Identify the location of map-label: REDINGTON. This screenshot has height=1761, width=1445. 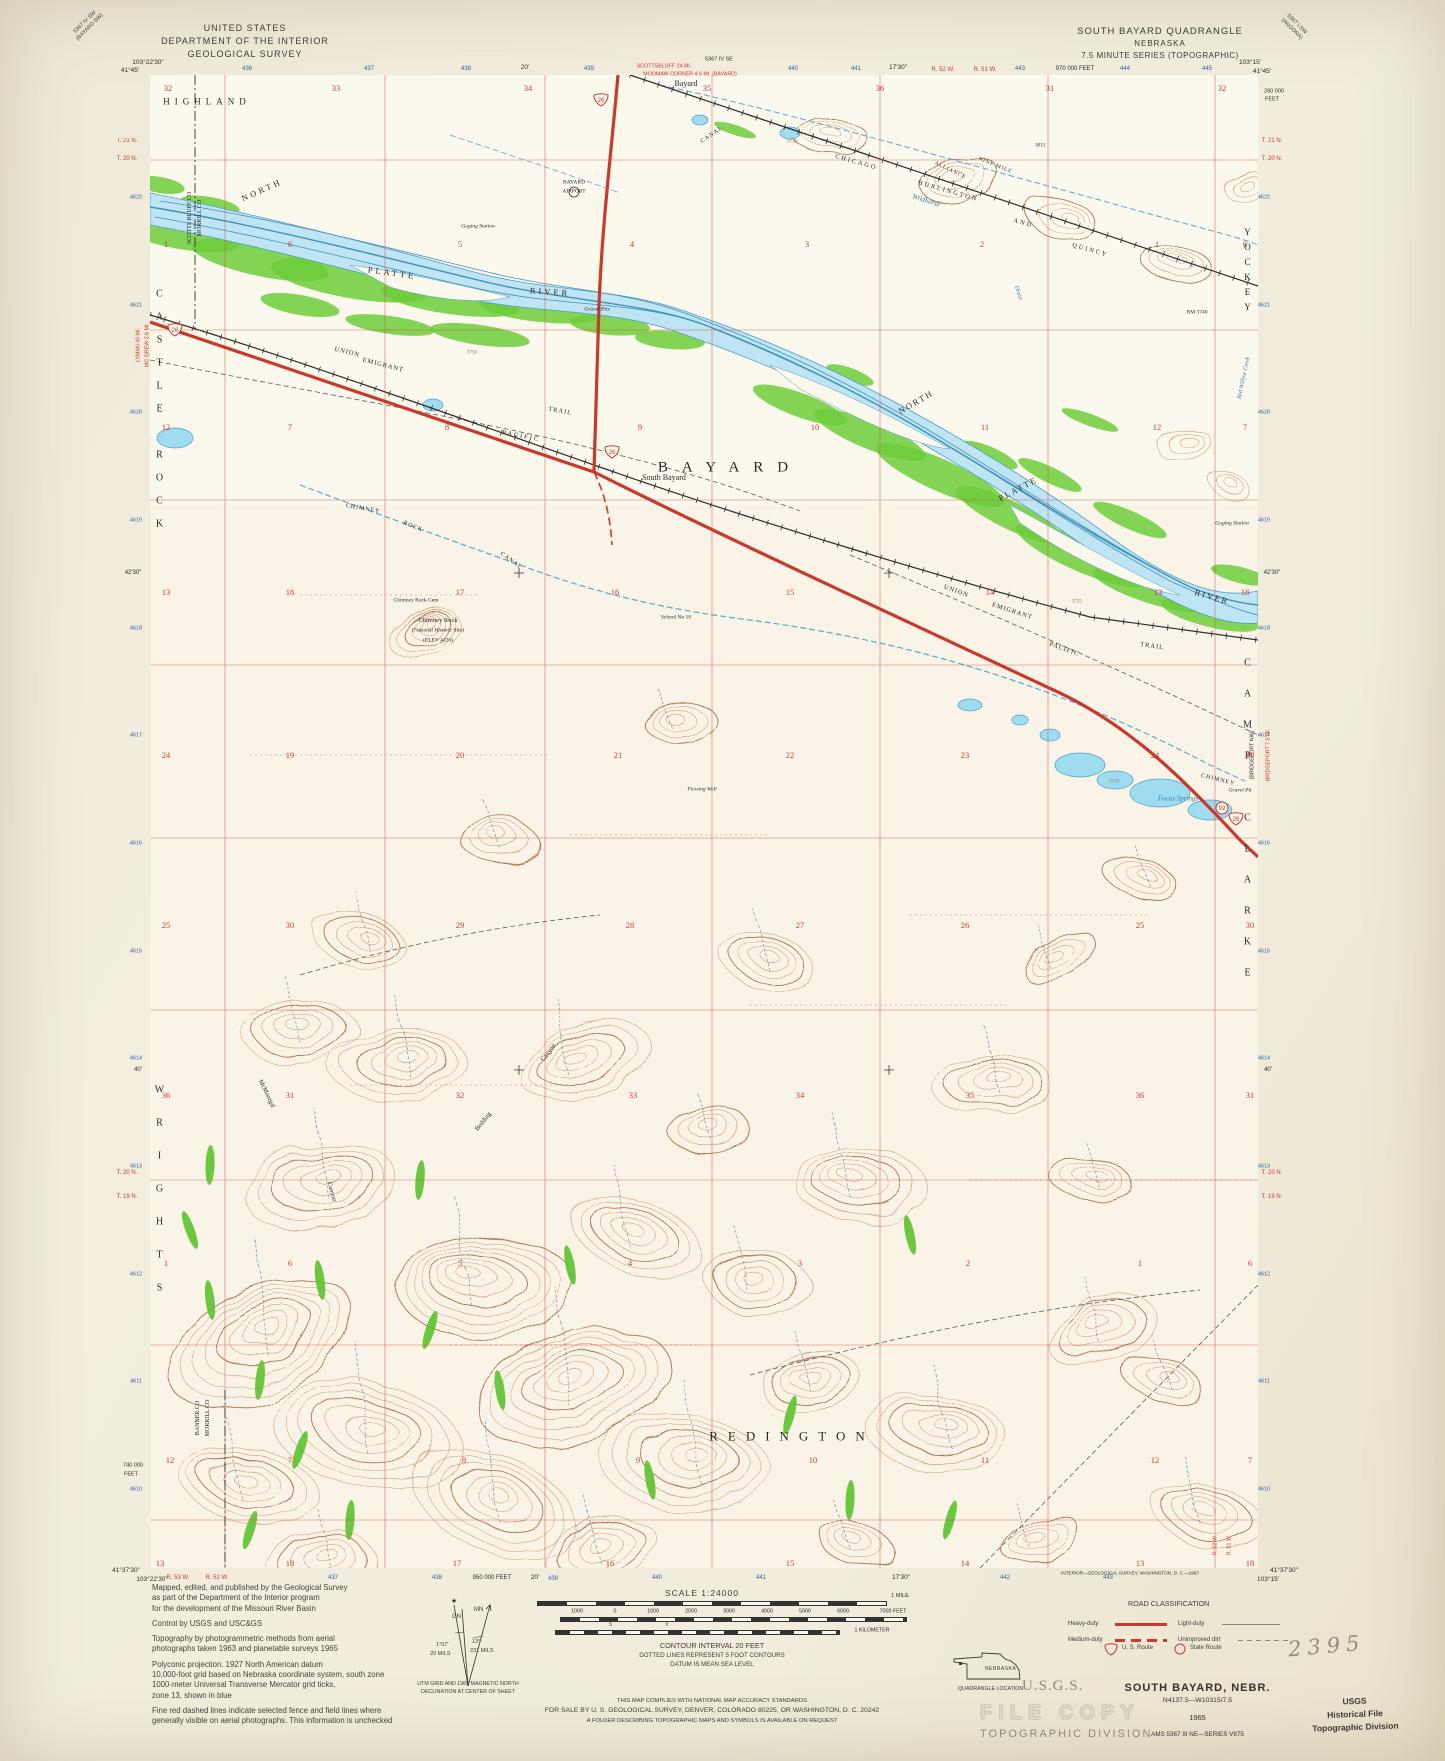
(792, 1436).